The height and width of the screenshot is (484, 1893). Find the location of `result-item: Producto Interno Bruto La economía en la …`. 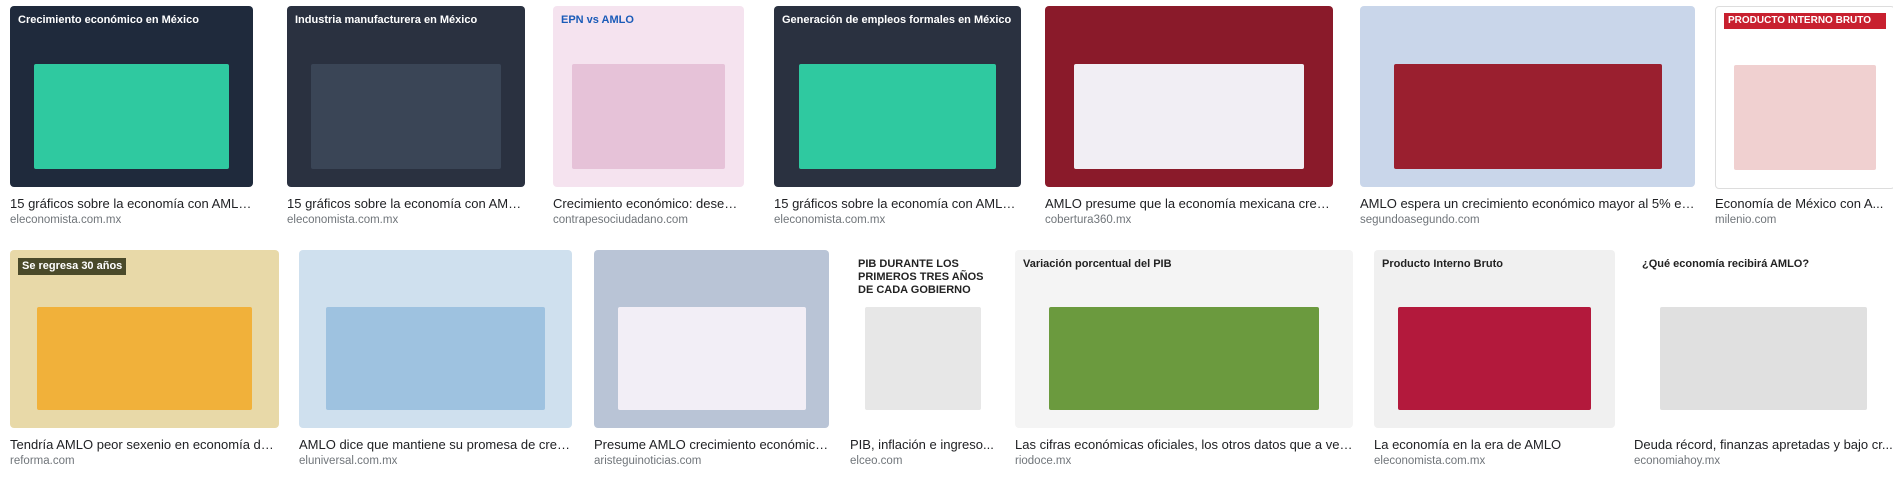

result-item: Producto Interno Bruto La economía en la … is located at coordinates (1494, 242).